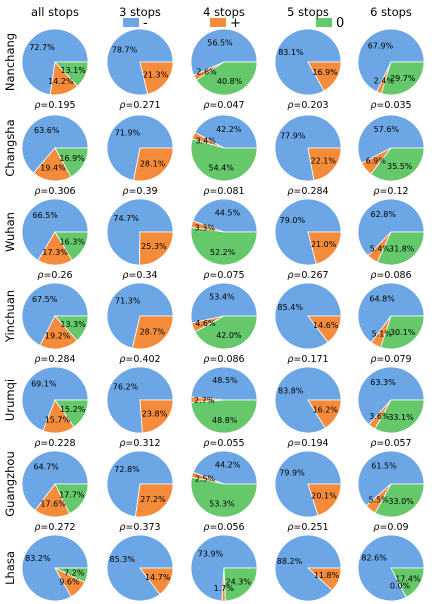 Image resolution: width=436 pixels, height=604 pixels. Describe the element at coordinates (239, 582) in the screenshot. I see `slice-label: 24.3%` at that location.